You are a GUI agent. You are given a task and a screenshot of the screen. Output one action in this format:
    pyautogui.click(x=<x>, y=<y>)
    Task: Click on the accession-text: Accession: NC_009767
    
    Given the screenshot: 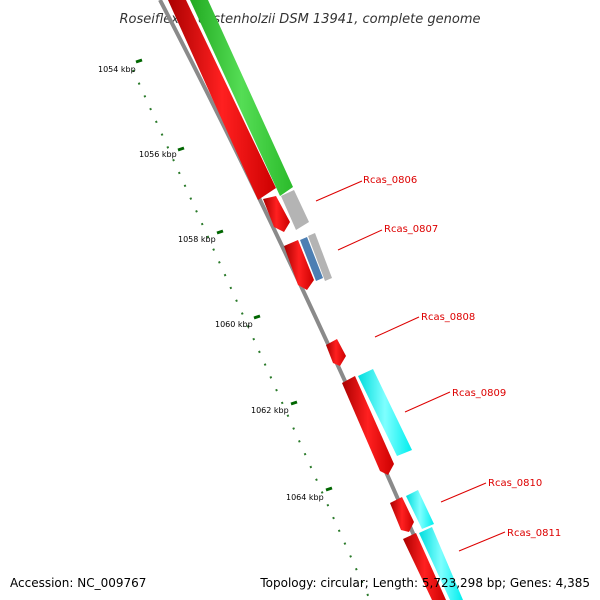 What is the action you would take?
    pyautogui.click(x=78, y=583)
    